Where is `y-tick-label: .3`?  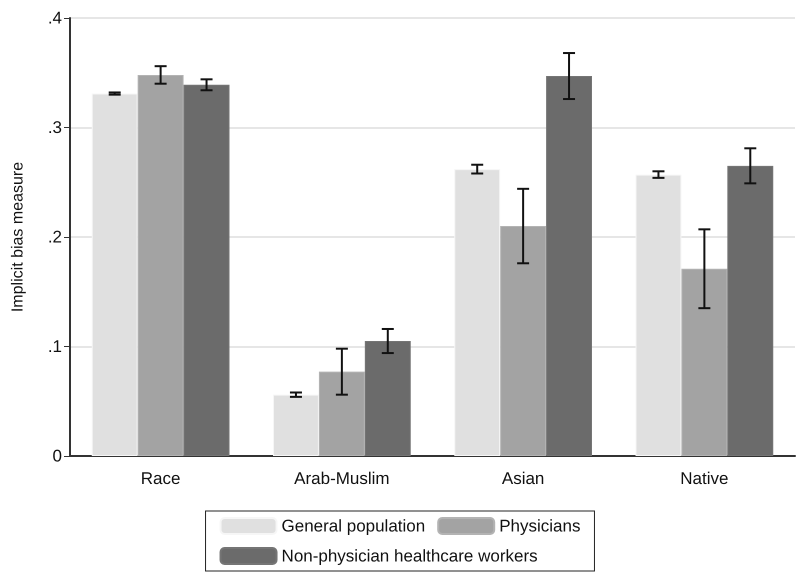
y-tick-label: .3 is located at coordinates (55, 127).